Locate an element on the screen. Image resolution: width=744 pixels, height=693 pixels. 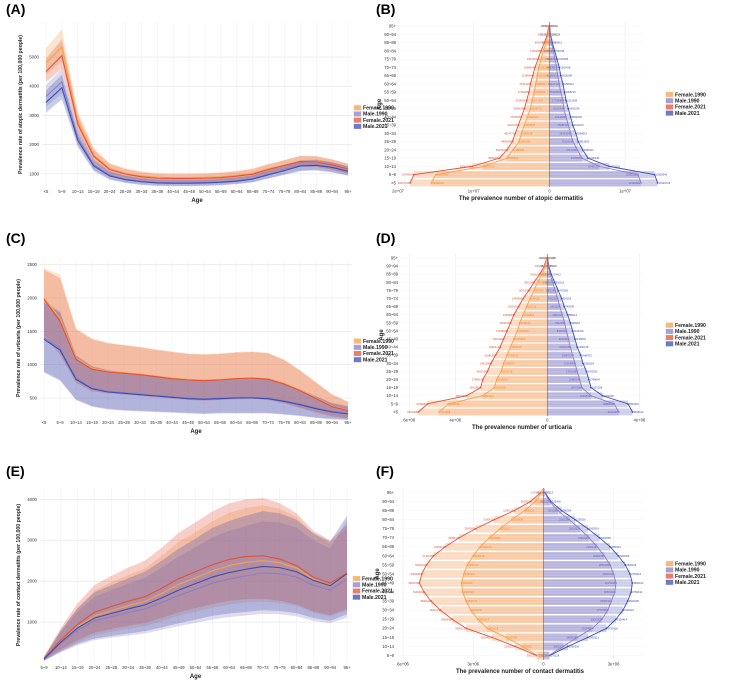
x-tick-label: 80~84 is located at coordinates (300, 422).